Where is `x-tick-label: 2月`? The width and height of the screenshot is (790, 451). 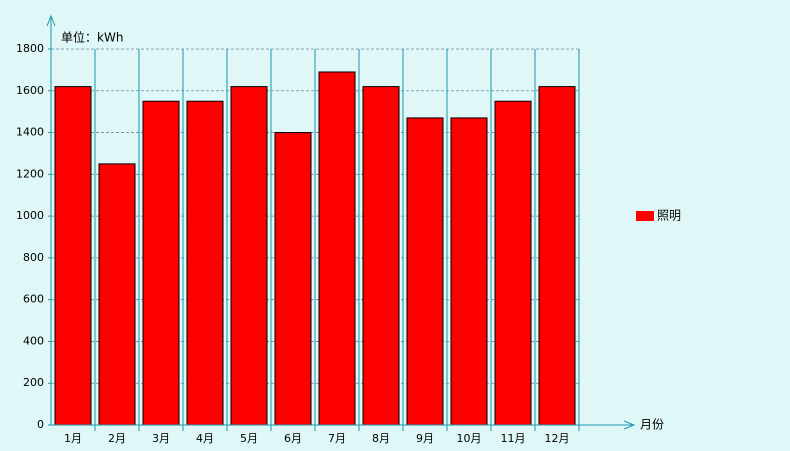 x-tick-label: 2月 is located at coordinates (117, 438).